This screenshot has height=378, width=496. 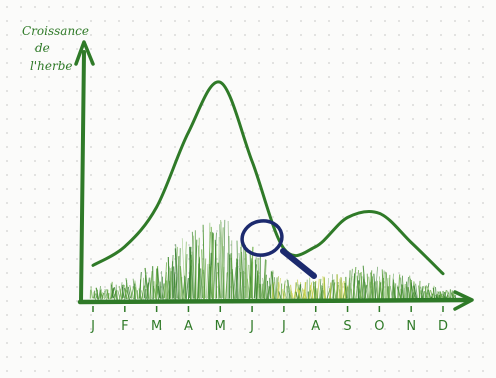 What do you see at coordinates (379, 326) in the screenshot?
I see `x-tick-label-9: O` at bounding box center [379, 326].